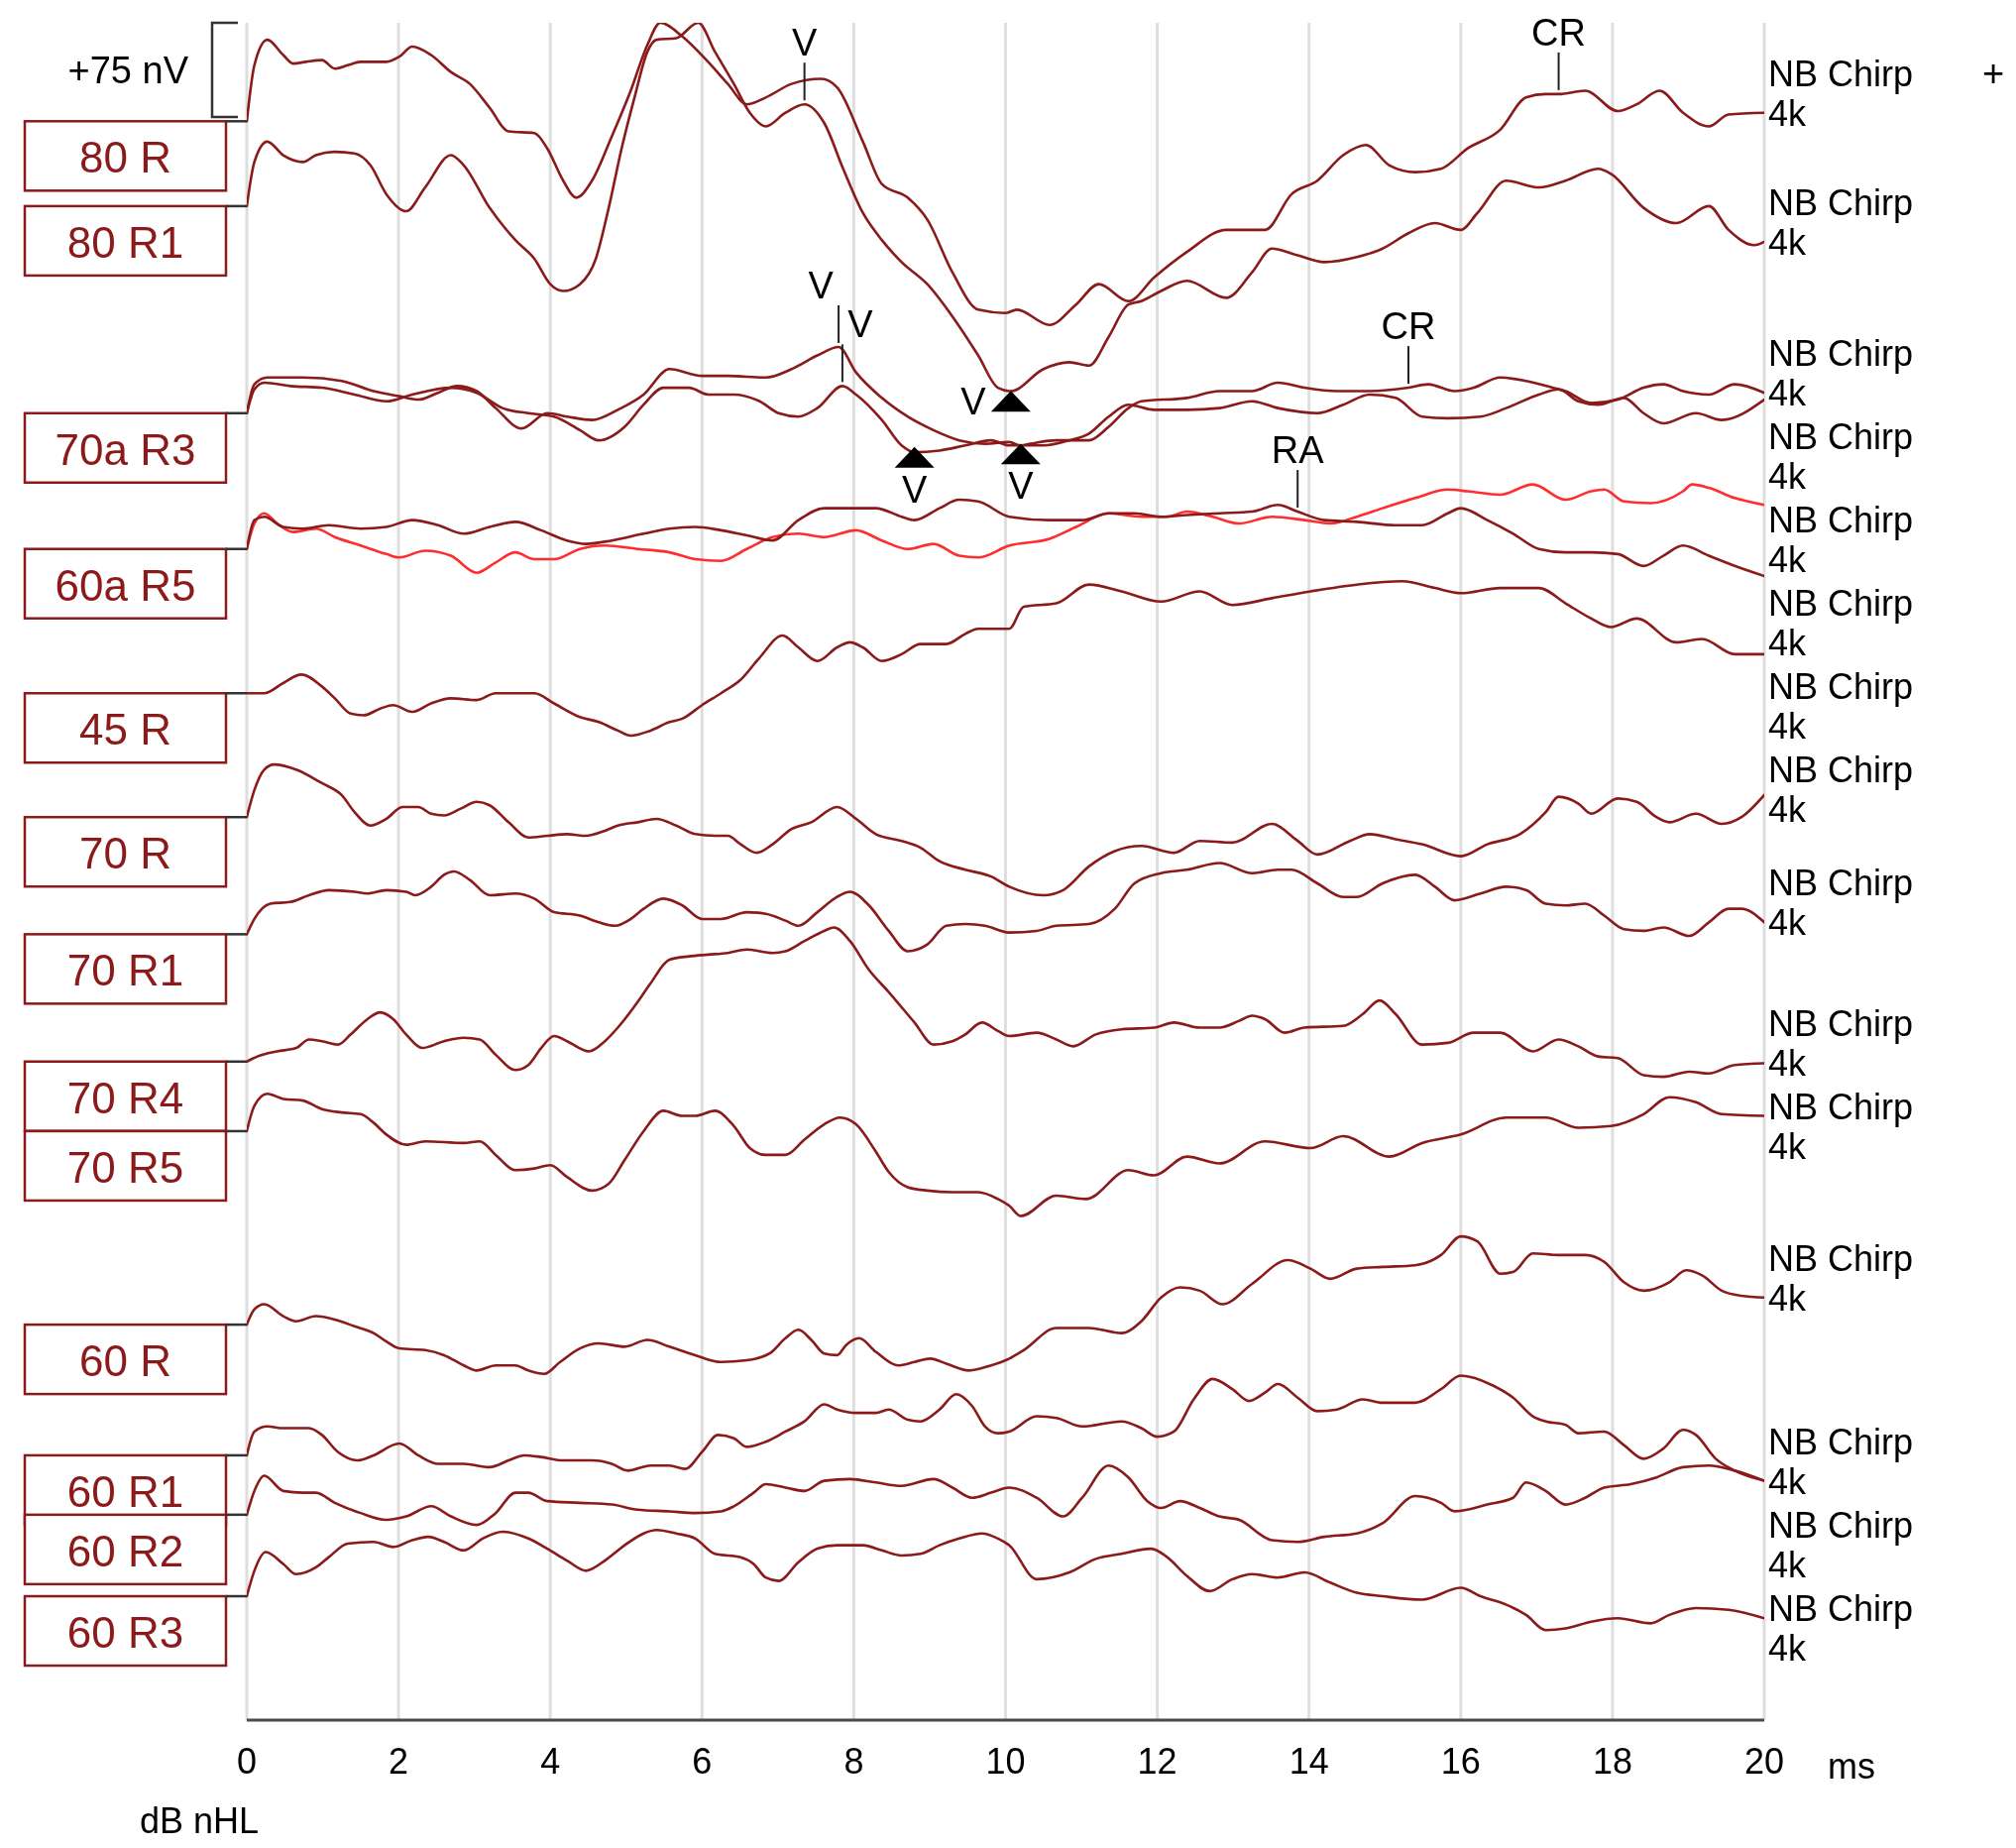 The image size is (2016, 1848). I want to click on x-tick-label: 12, so click(1157, 1761).